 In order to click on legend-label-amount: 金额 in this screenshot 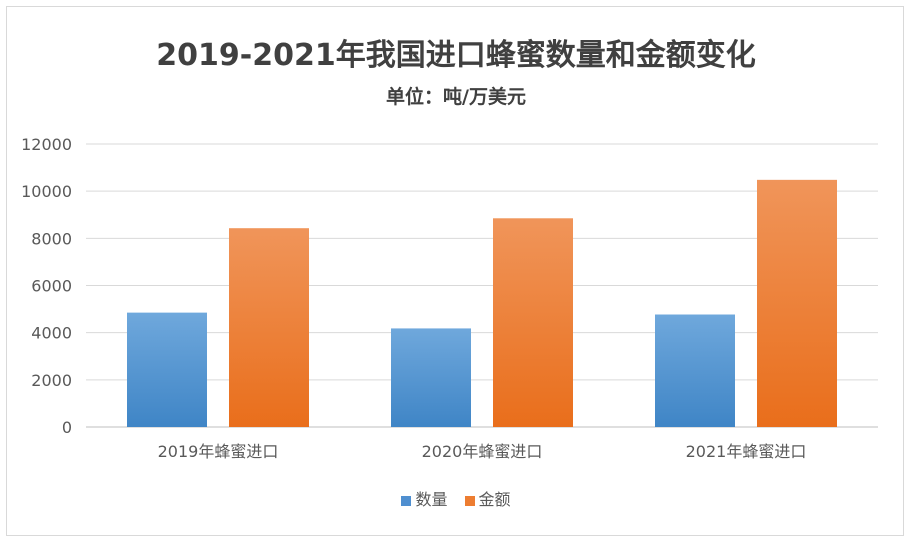, I will do `click(494, 499)`.